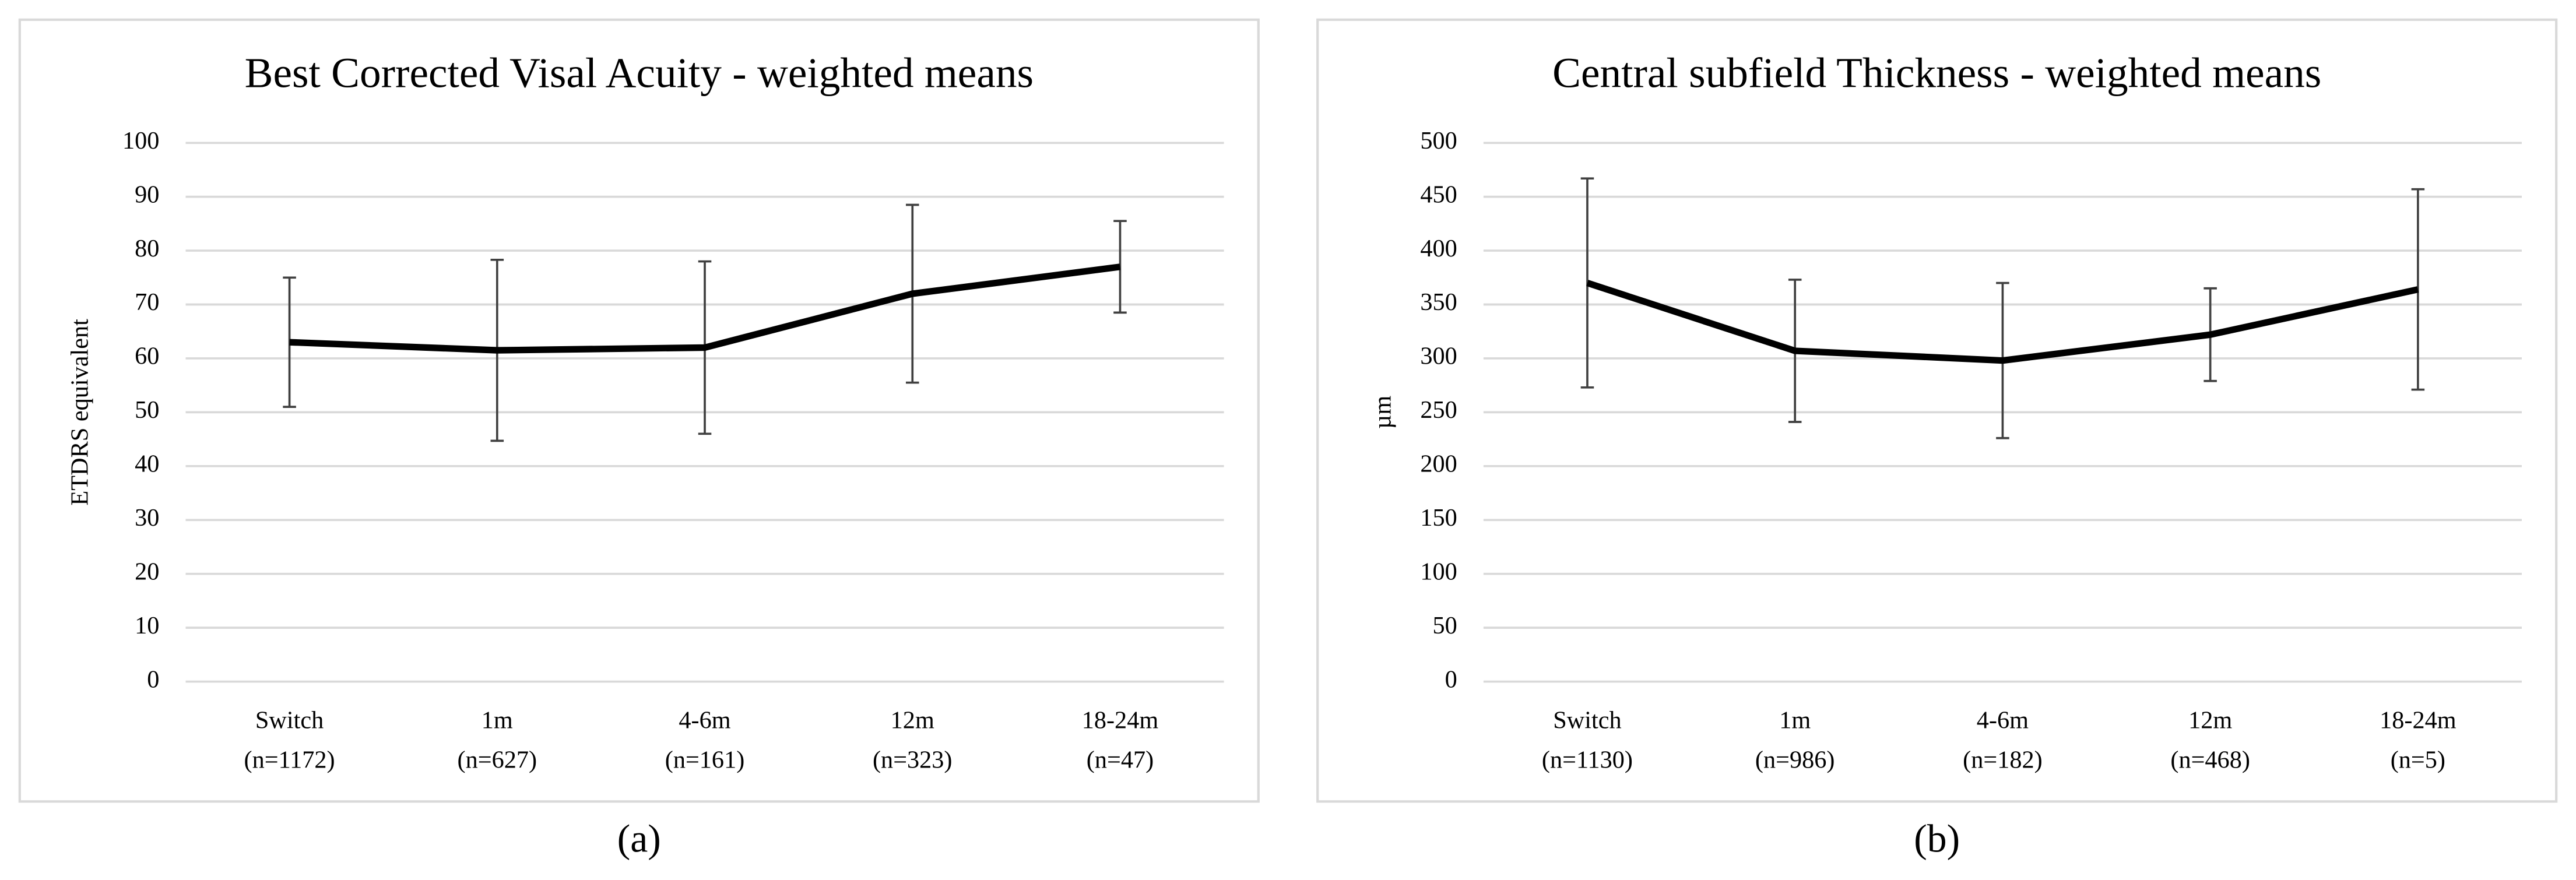 The width and height of the screenshot is (2576, 880). I want to click on caption: (a), so click(639, 838).